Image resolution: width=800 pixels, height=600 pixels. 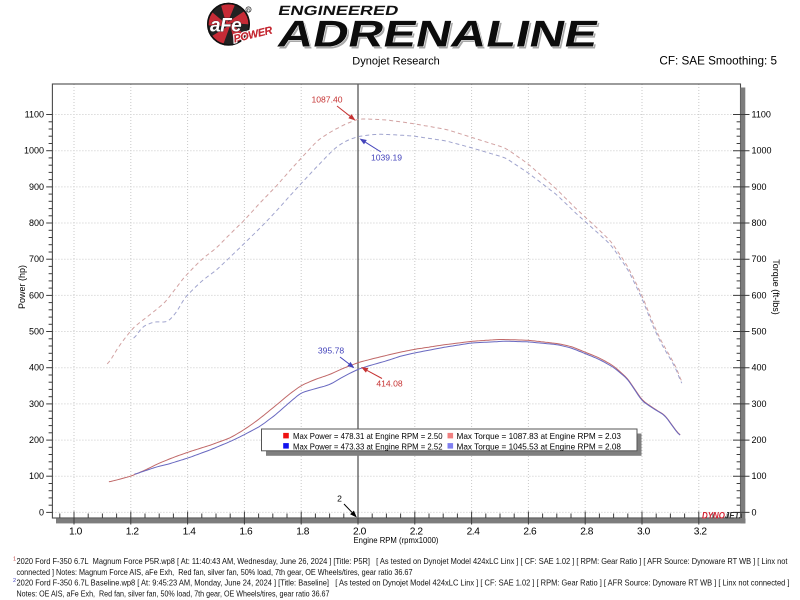 I want to click on svg-text:Max Power = 473.33 at Engine R: Max Power = 473.33 at Engine RPM = 2.52, so click(x=368, y=446).